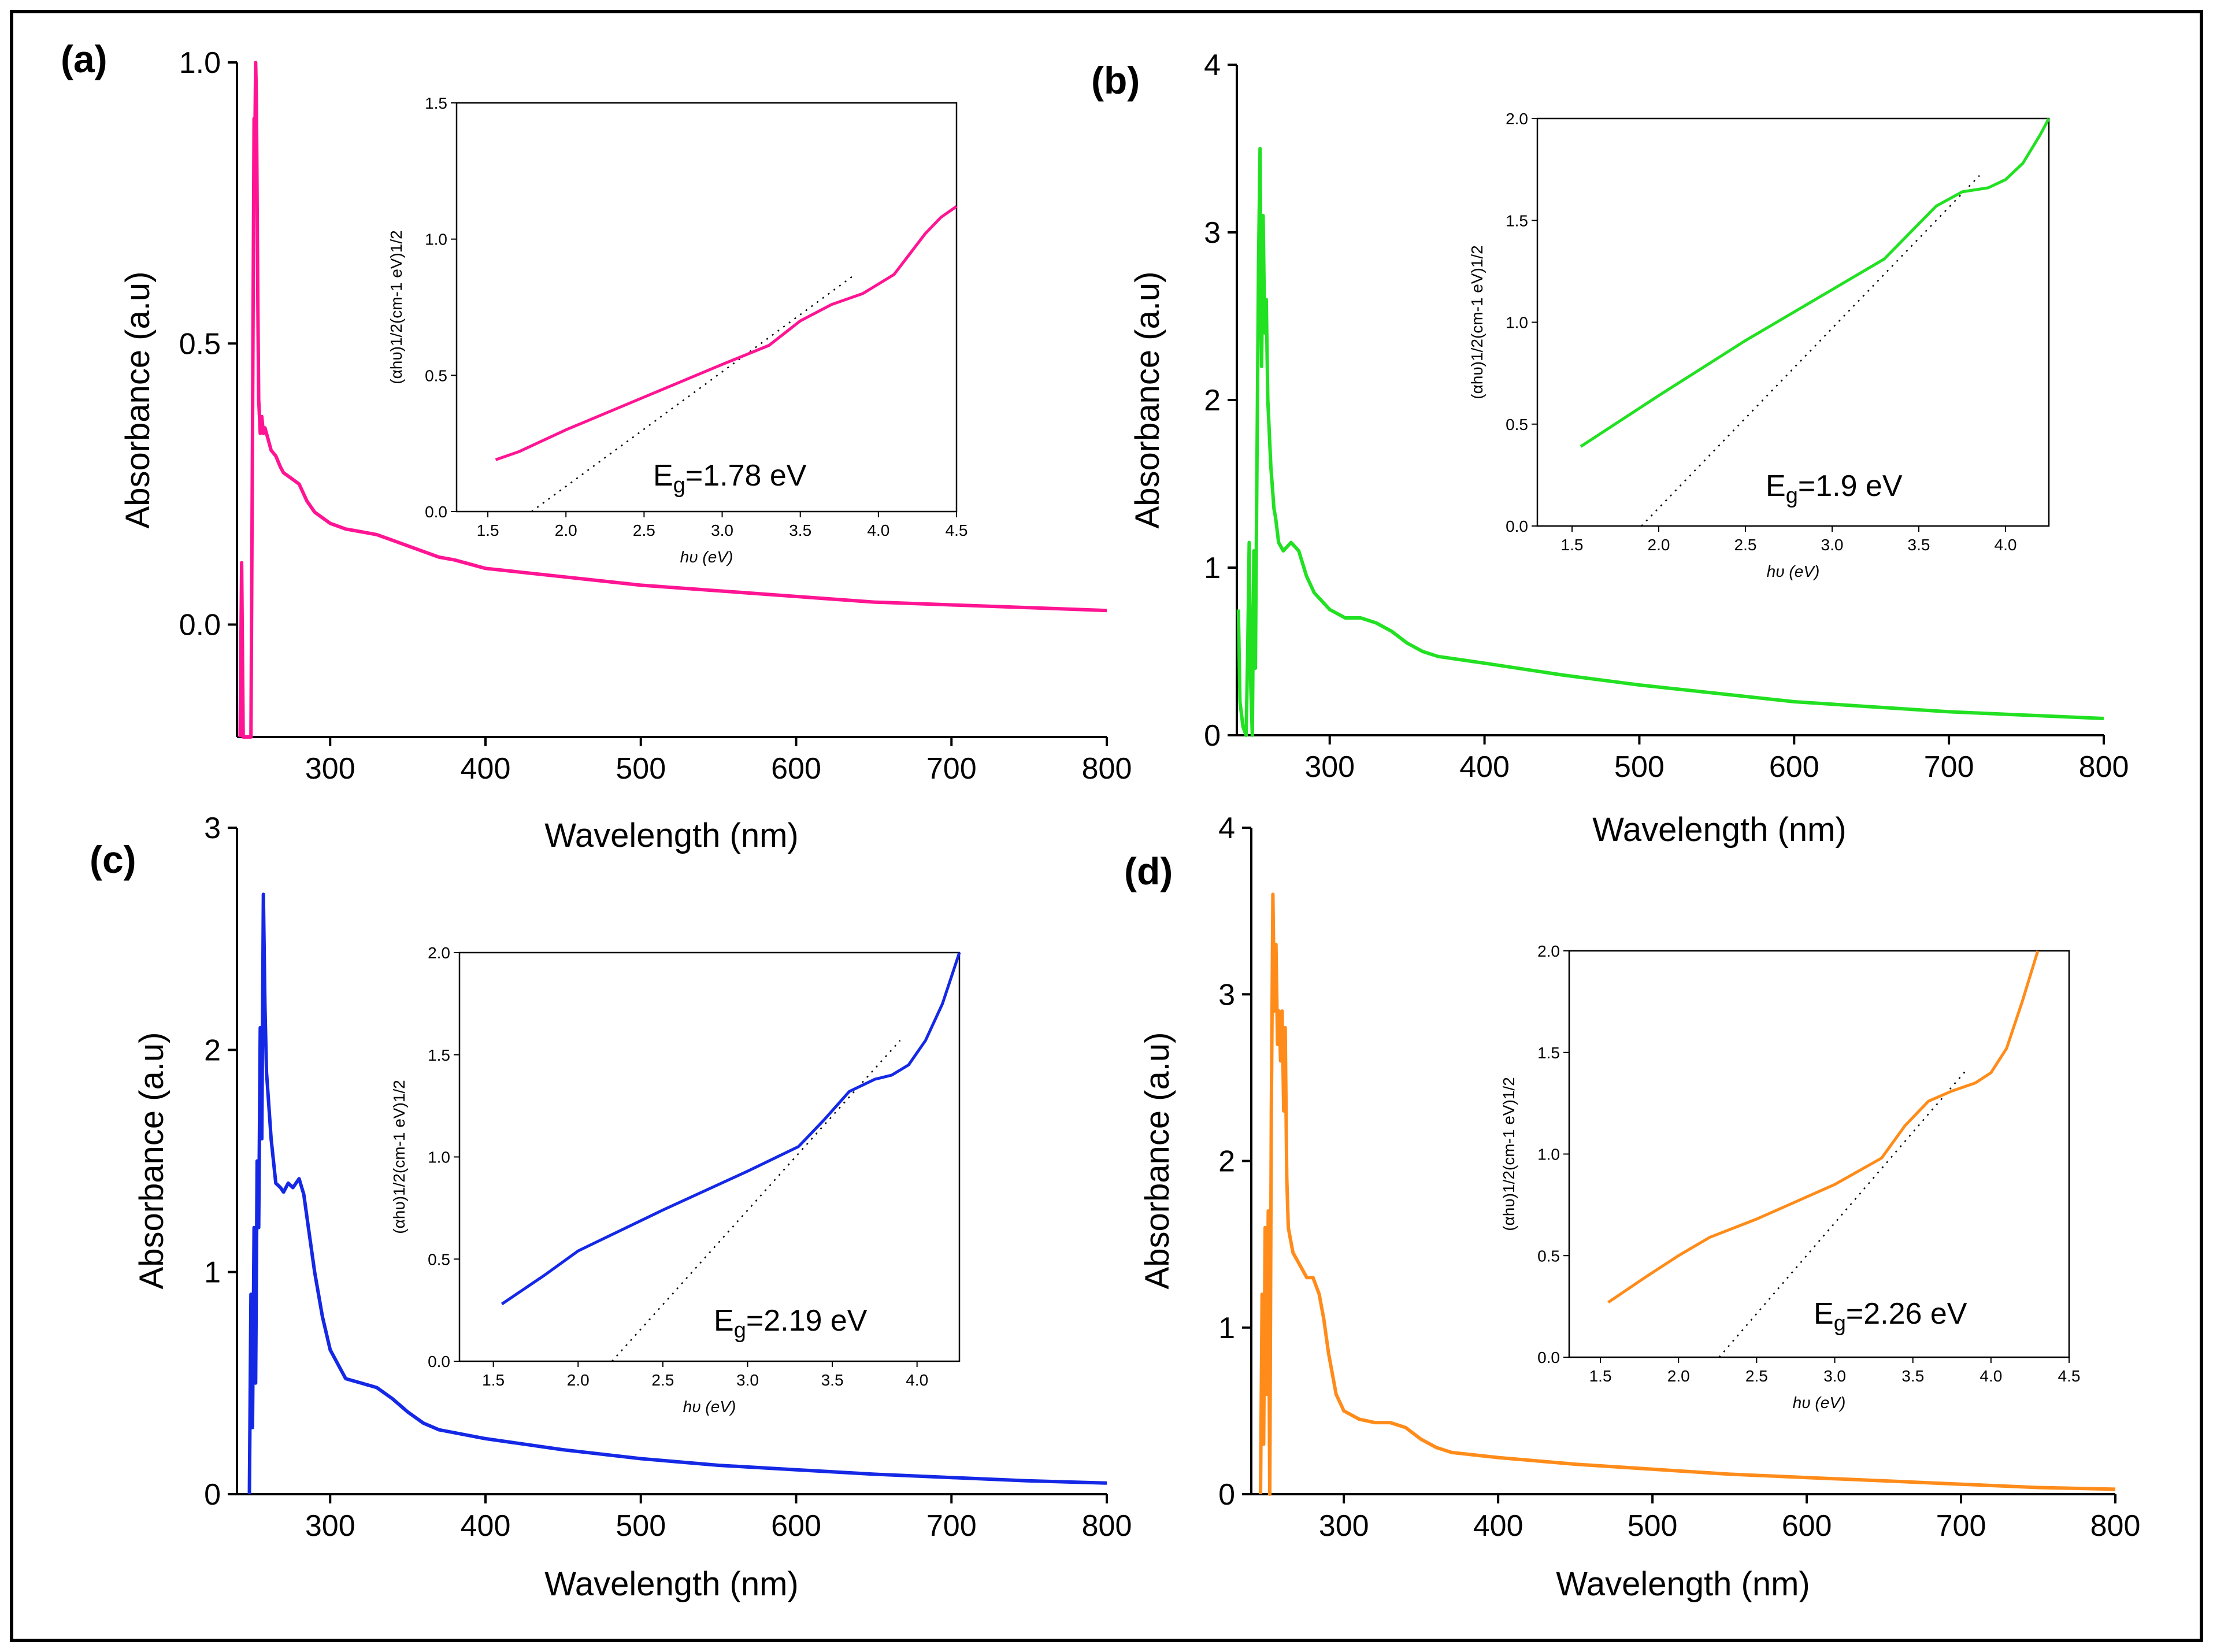  I want to click on band-gap-label: Eg=2.26 eV, so click(1890, 1316).